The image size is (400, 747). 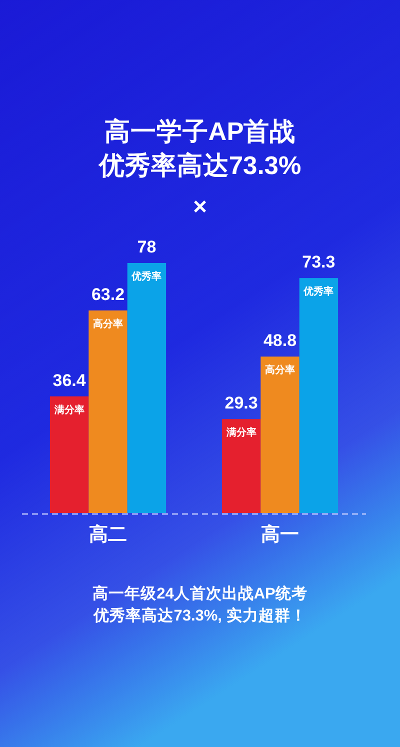 I want to click on title-line1: 优秀率高达73.3%, so click(x=200, y=166).